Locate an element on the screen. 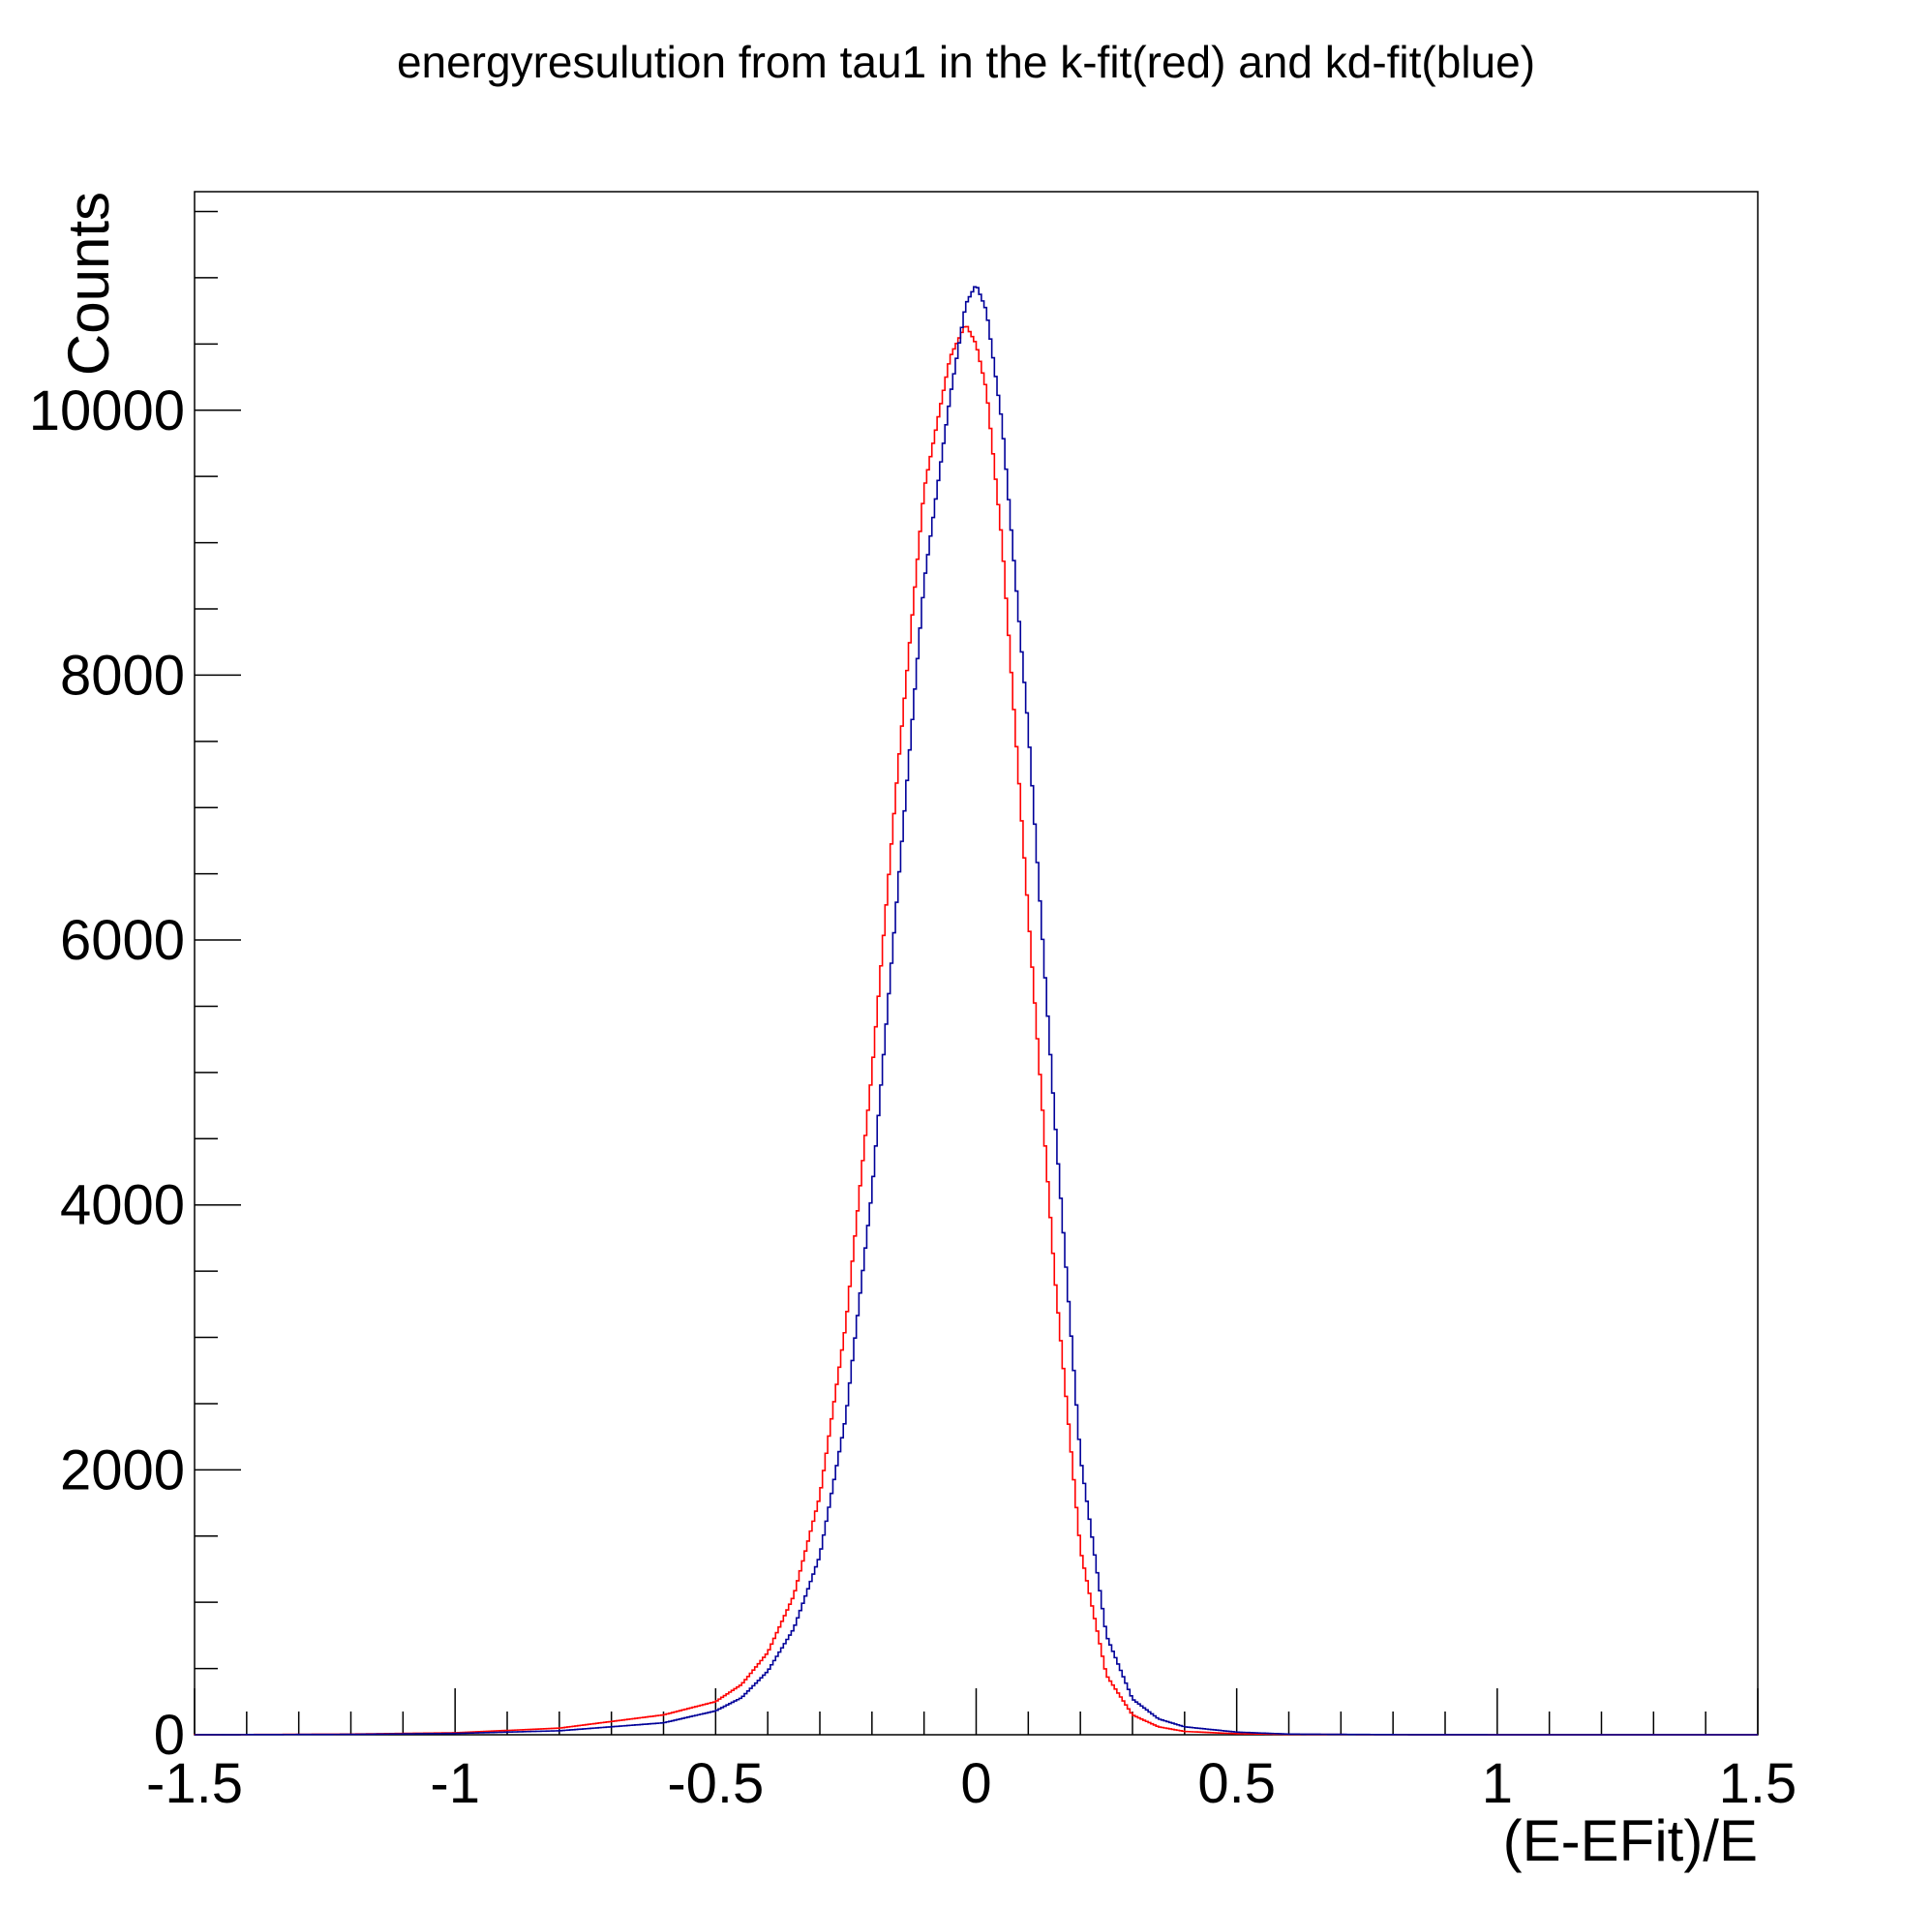 The width and height of the screenshot is (1932, 1909). x-tick-label: 1.5 is located at coordinates (1758, 1783).